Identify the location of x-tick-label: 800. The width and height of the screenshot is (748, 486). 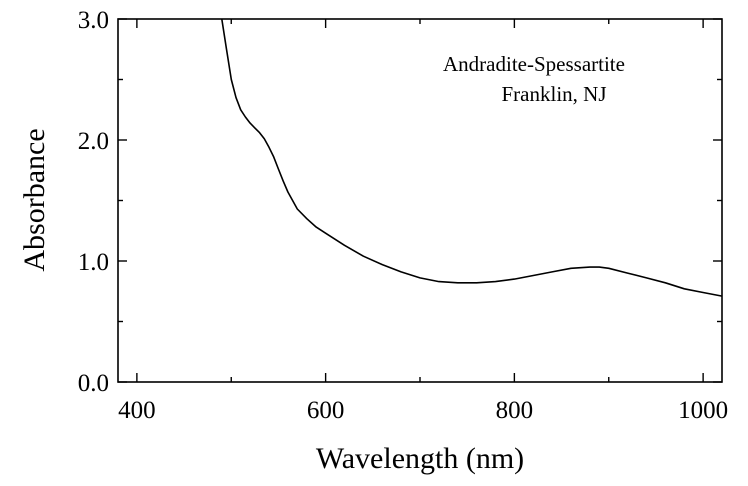
(515, 410).